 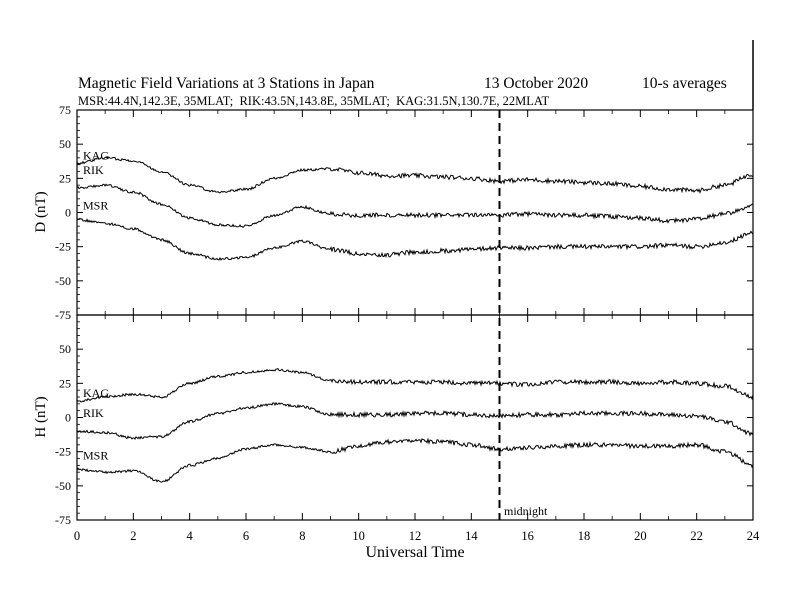 I want to click on midnight-label: midnight, so click(x=526, y=511).